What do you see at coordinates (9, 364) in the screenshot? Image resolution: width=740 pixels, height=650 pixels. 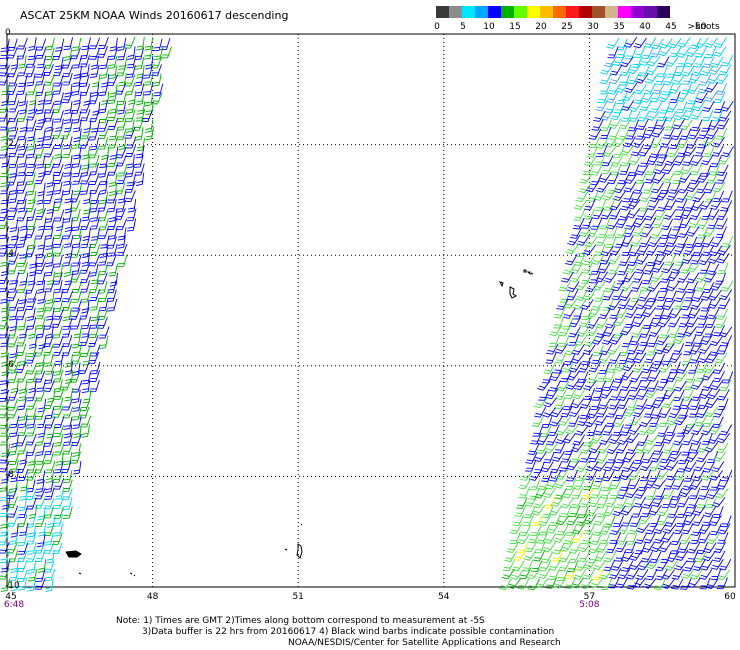 I see `lat-label: -6` at bounding box center [9, 364].